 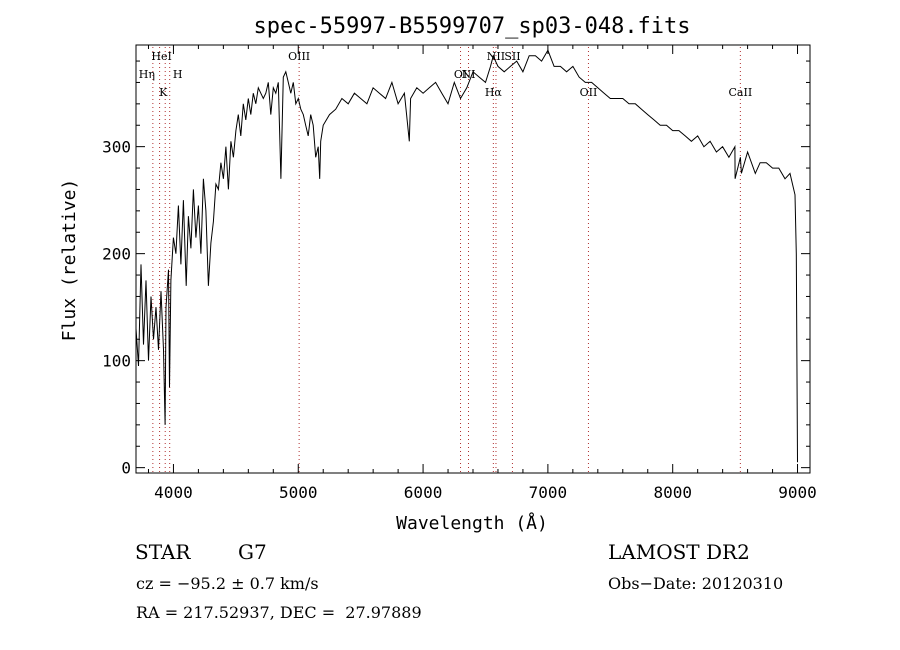 I want to click on observation-date: Obs−Date: 20120310, so click(x=696, y=583).